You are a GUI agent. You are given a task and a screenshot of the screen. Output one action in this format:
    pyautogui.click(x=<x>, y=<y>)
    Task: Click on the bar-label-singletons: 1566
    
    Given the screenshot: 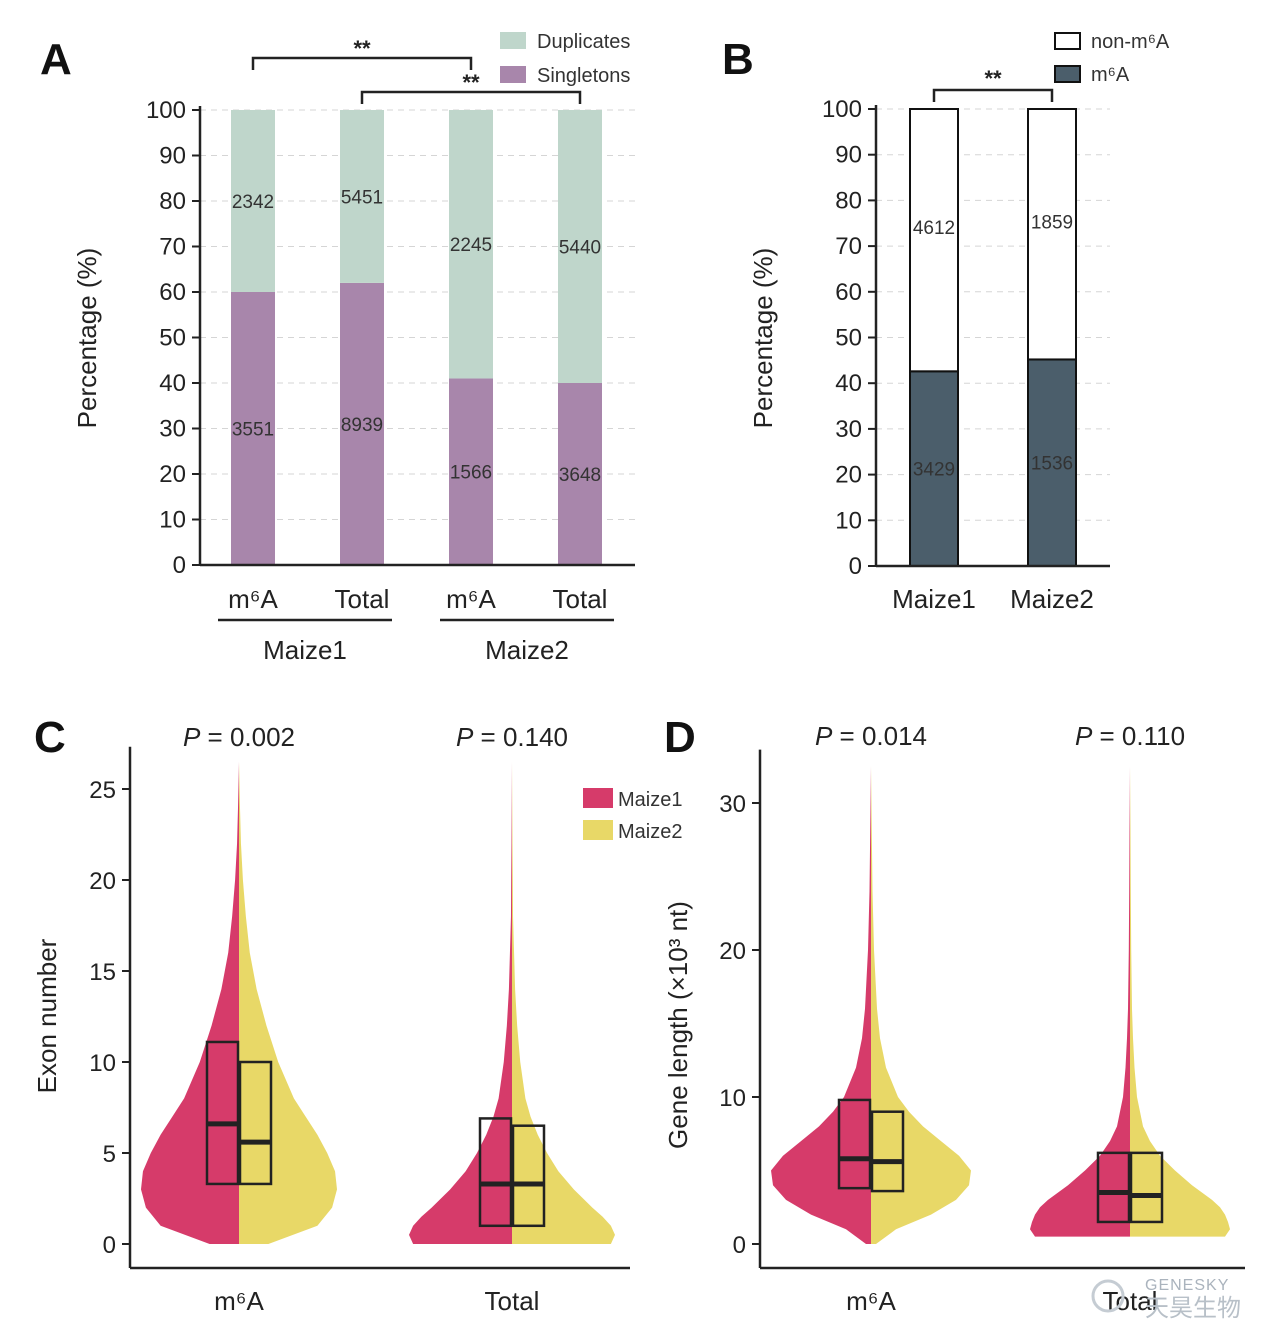 What is the action you would take?
    pyautogui.click(x=471, y=473)
    